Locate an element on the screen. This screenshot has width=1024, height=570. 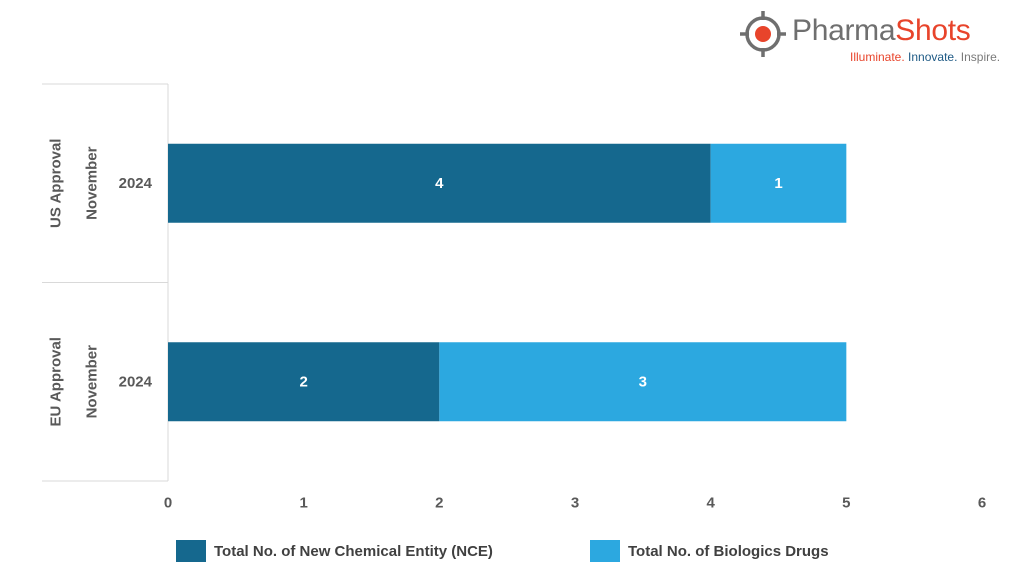
bar-data-label: 2 is located at coordinates (303, 381).